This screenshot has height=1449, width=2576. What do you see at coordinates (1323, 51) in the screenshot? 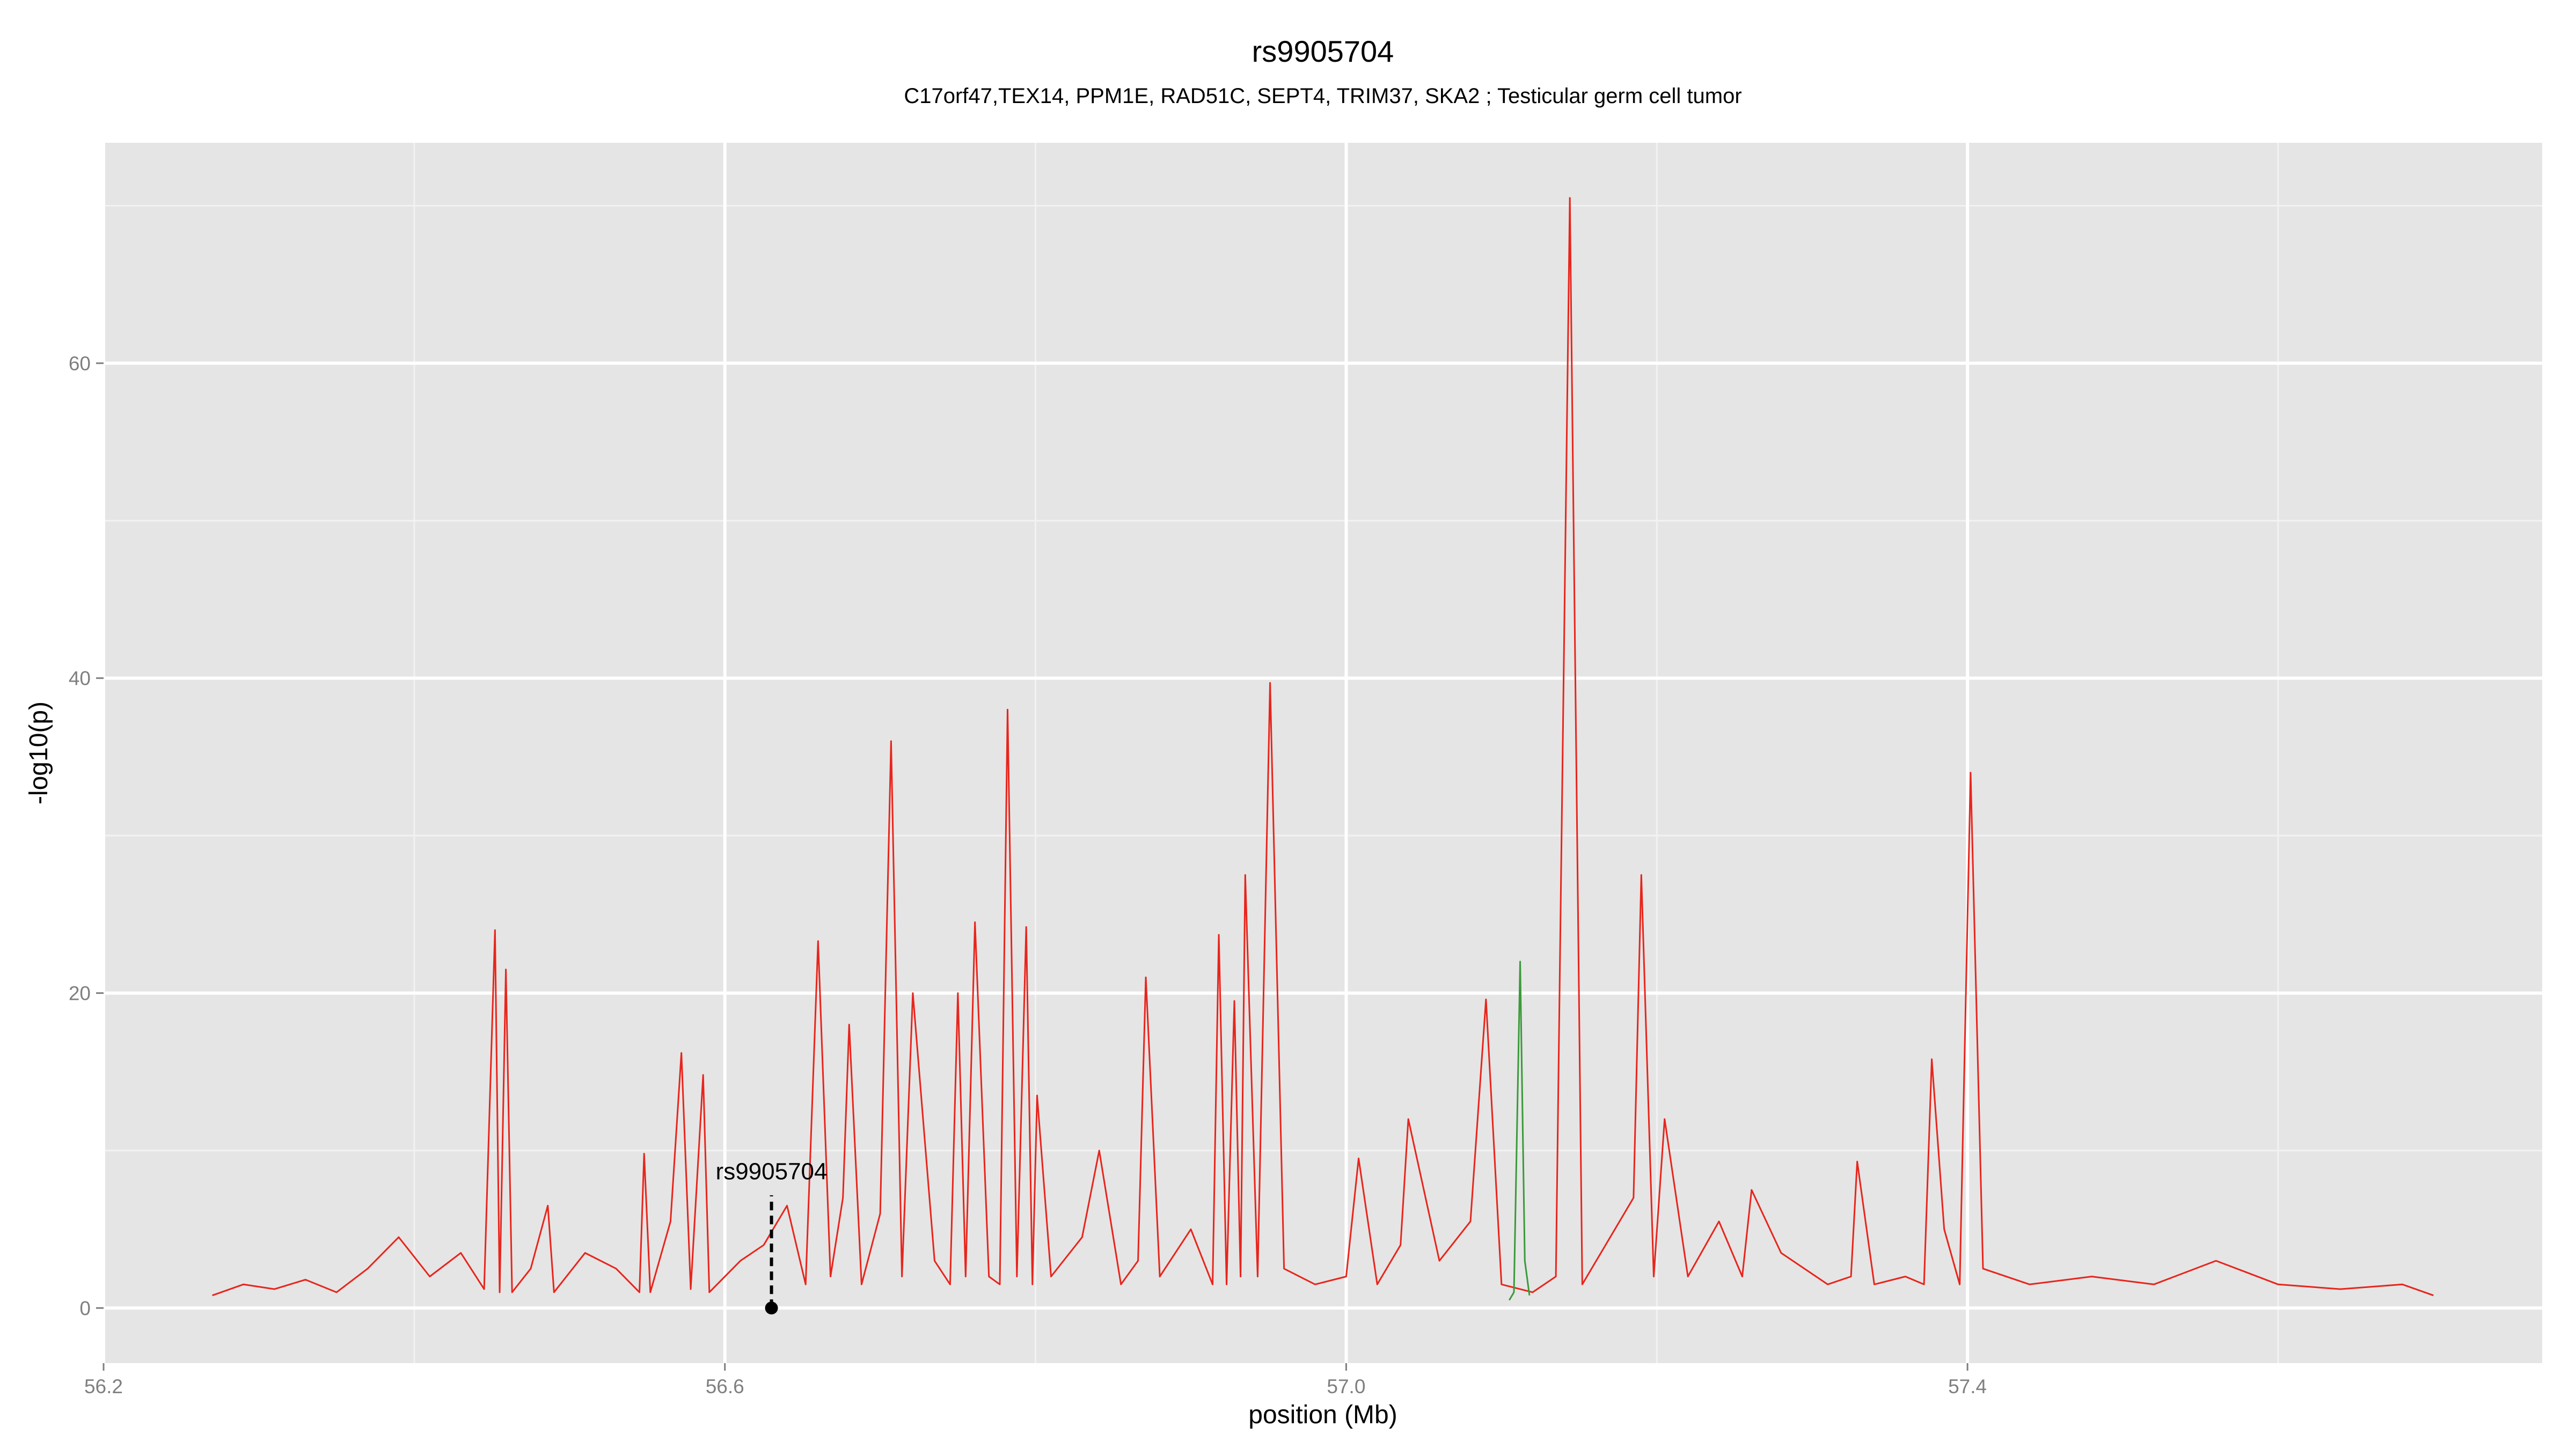
I see `chart-title: rs9905704` at bounding box center [1323, 51].